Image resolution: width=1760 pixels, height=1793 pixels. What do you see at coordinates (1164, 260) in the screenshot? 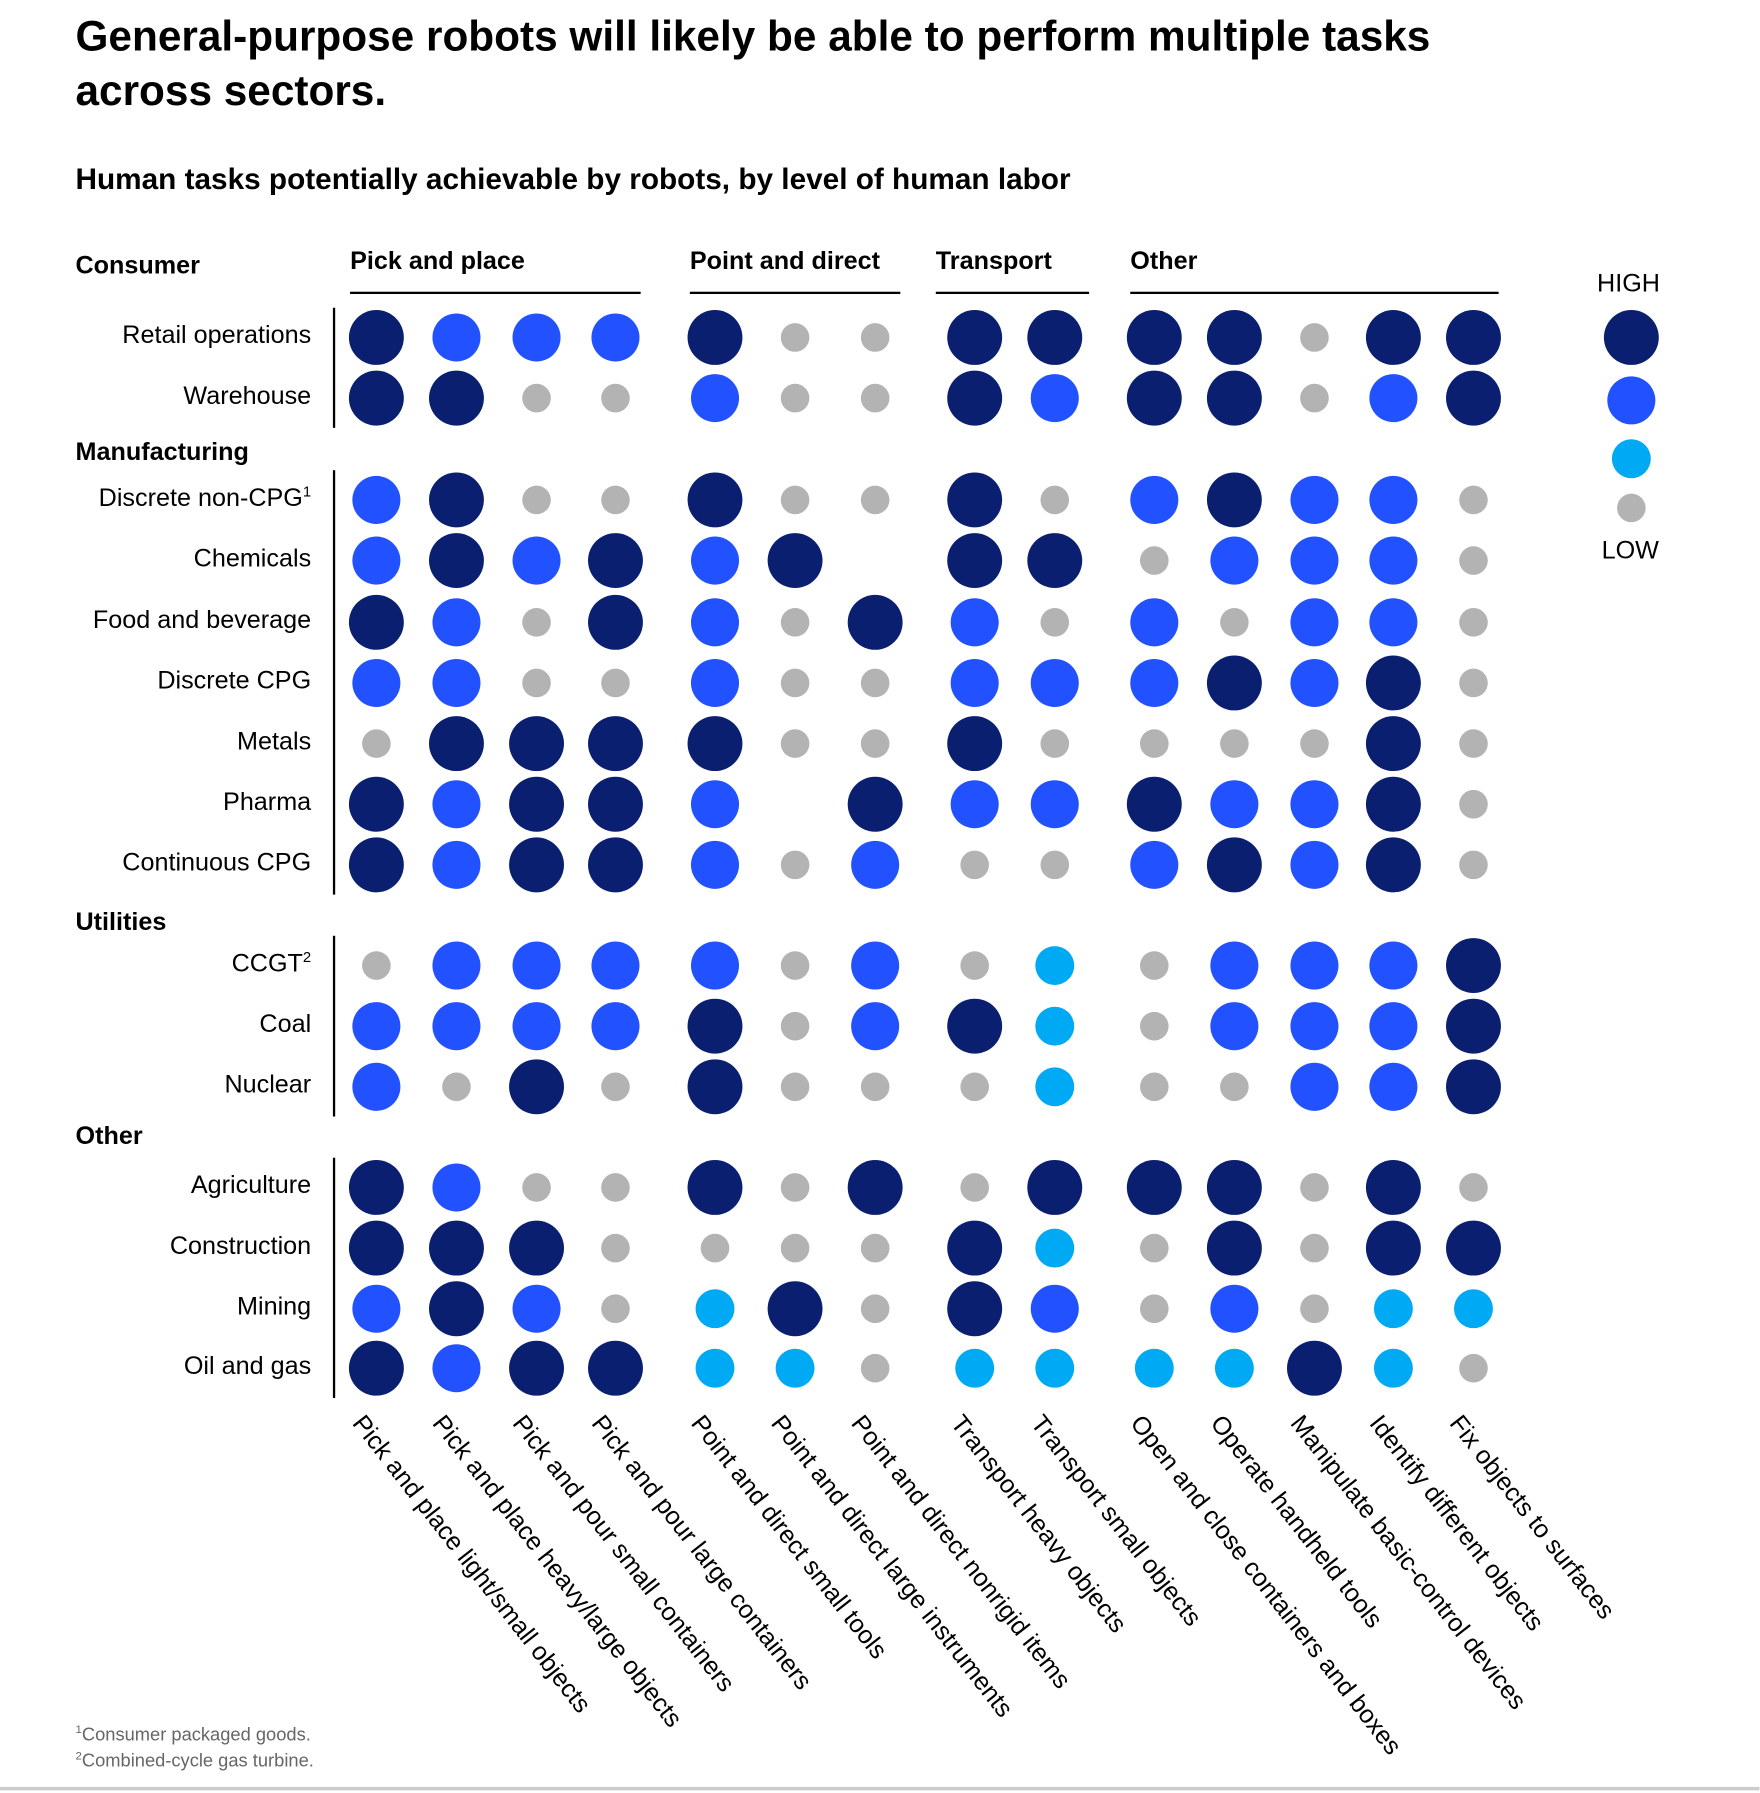
I see `column-group-label: Other` at bounding box center [1164, 260].